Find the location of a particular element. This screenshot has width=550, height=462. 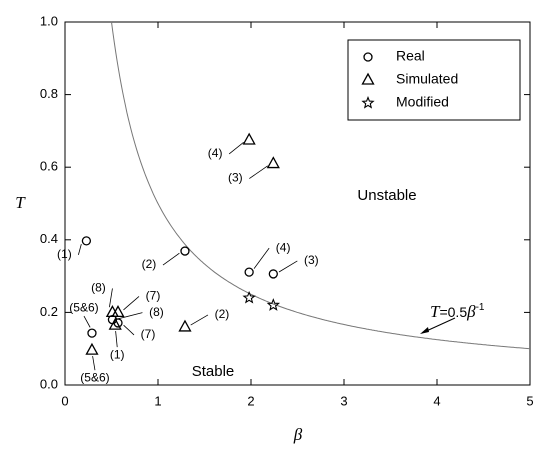

x-axis-label: β is located at coordinates (298, 434).